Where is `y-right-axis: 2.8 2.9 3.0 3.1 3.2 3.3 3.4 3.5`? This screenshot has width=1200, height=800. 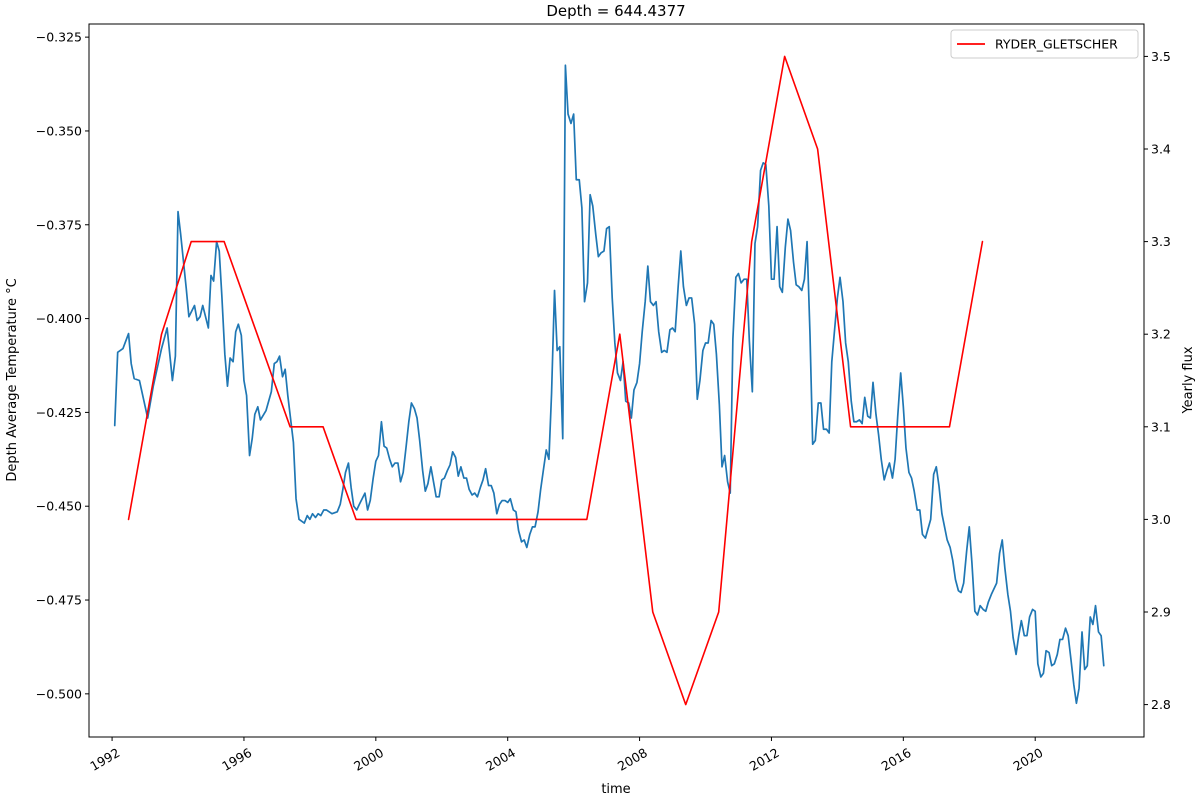
y-right-axis: 2.8 2.9 3.0 3.1 3.2 3.3 3.4 3.5 is located at coordinates (1157, 380).